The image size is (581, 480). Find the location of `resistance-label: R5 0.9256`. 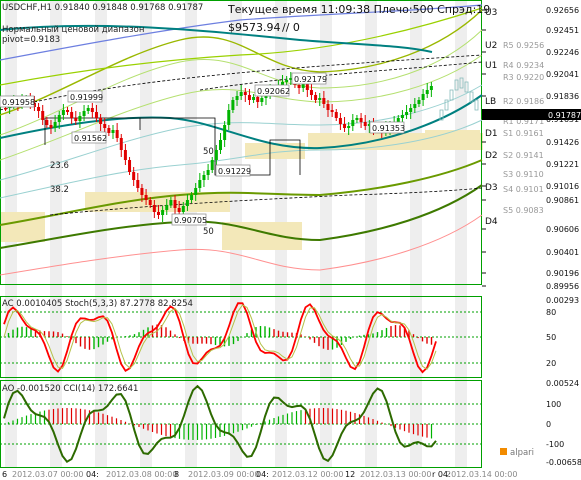

resistance-label: R5 0.9256 is located at coordinates (523, 45).